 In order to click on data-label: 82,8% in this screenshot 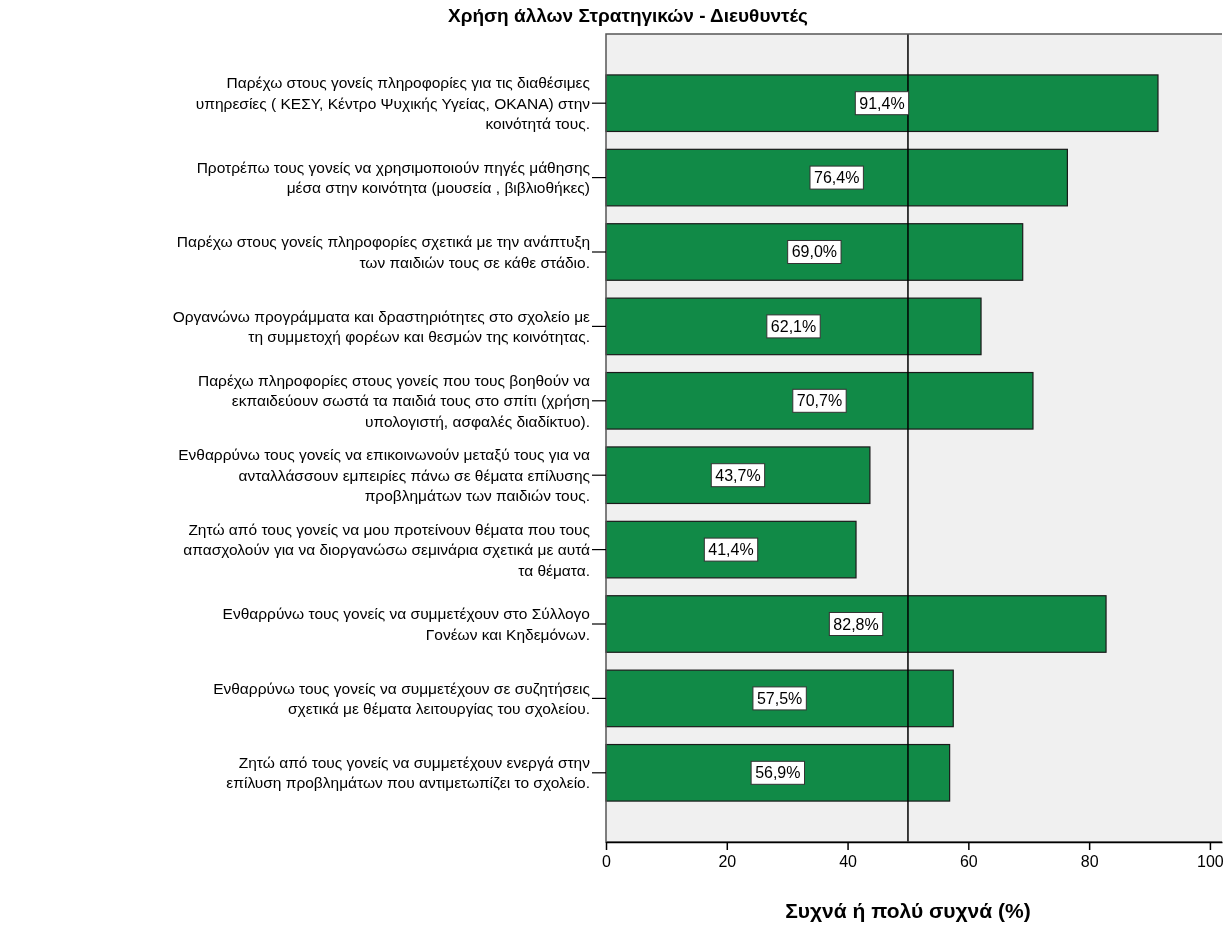, I will do `click(856, 624)`.